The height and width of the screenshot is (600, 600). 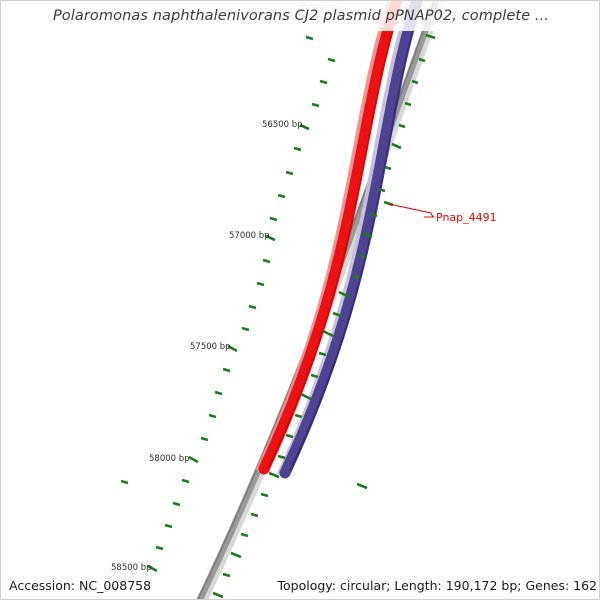 I want to click on feature-label-pnap4491: Pnap_4491, so click(x=466, y=217).